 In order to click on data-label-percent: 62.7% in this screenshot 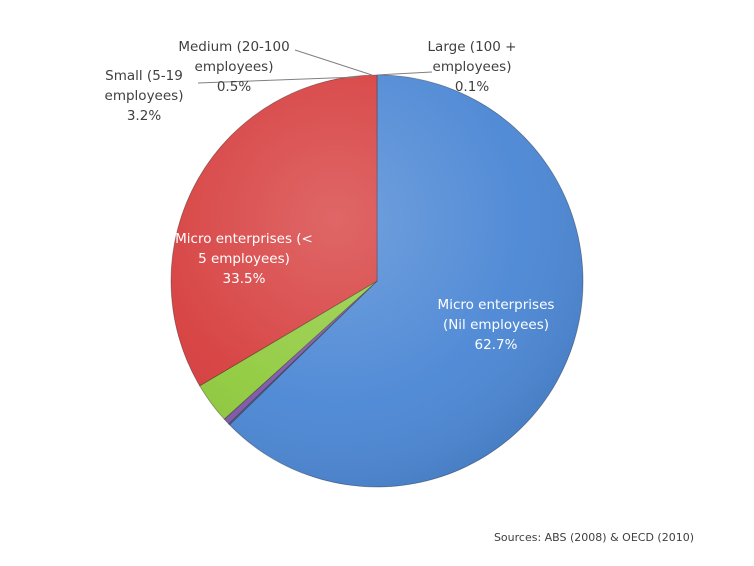, I will do `click(496, 345)`.